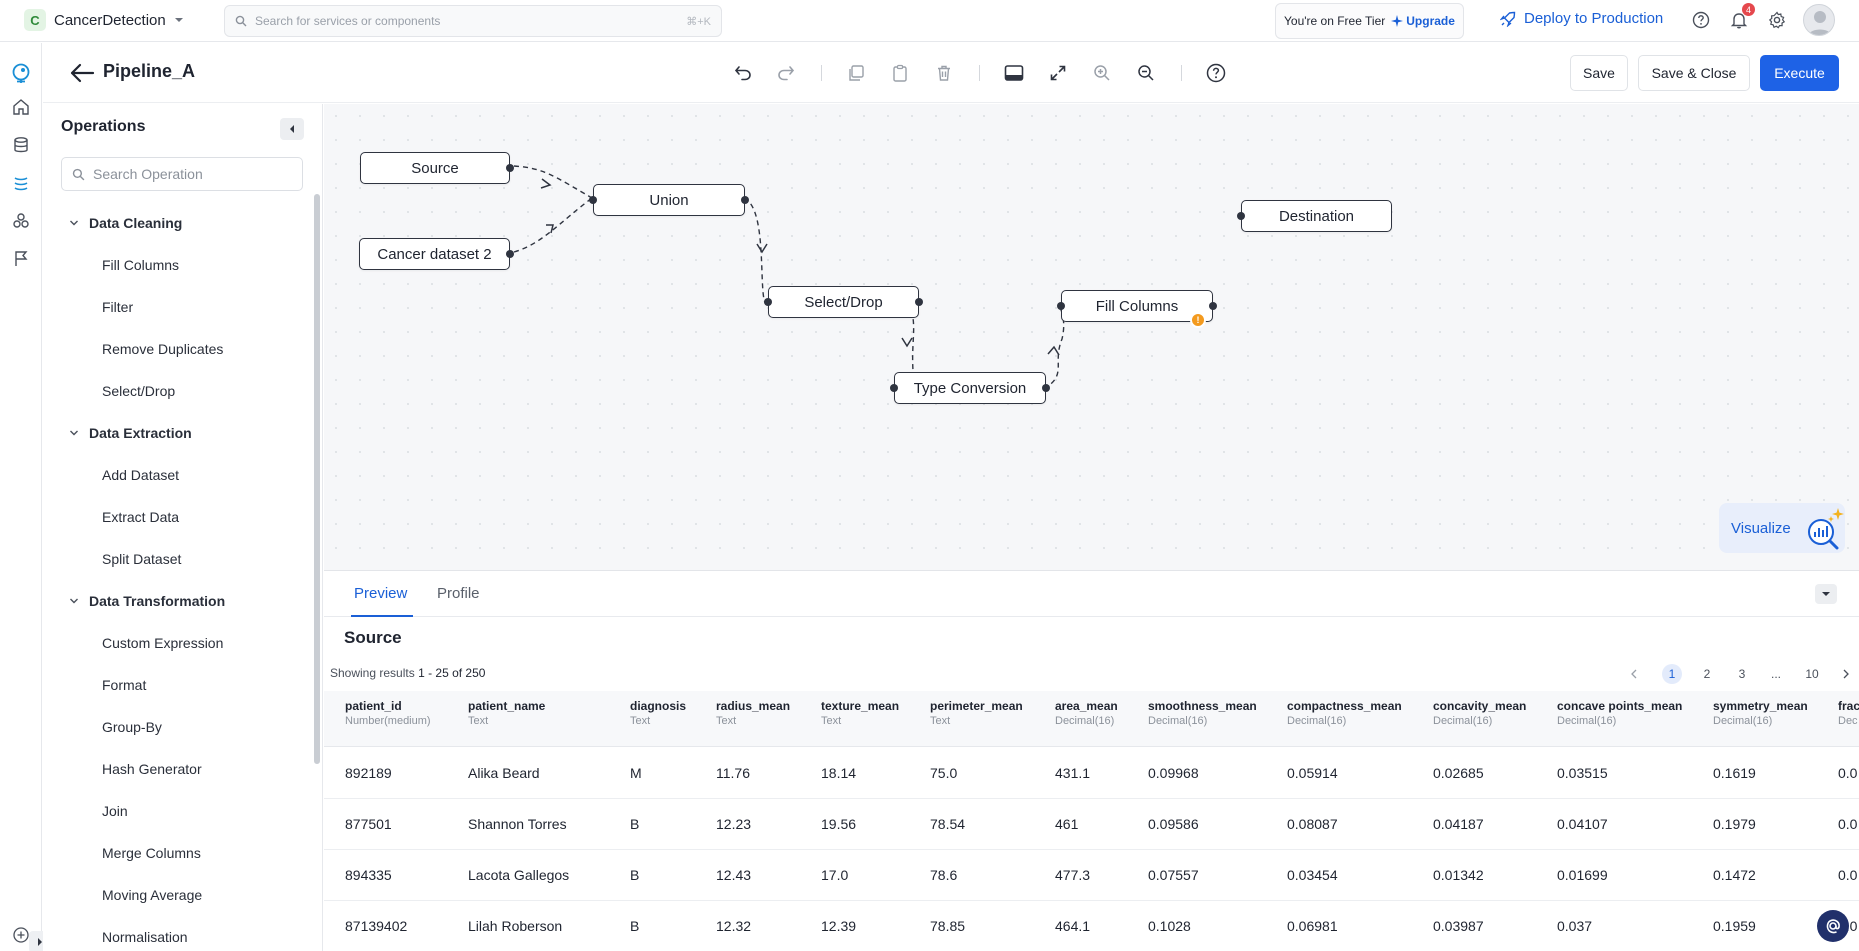 This screenshot has width=1859, height=951. What do you see at coordinates (1833, 926) in the screenshot?
I see `support-chat-button` at bounding box center [1833, 926].